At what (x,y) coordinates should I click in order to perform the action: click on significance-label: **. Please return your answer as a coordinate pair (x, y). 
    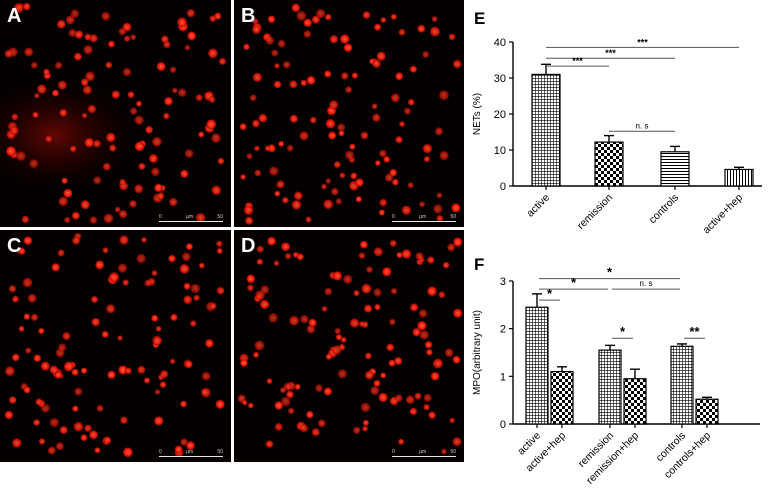
    Looking at the image, I should click on (694, 331).